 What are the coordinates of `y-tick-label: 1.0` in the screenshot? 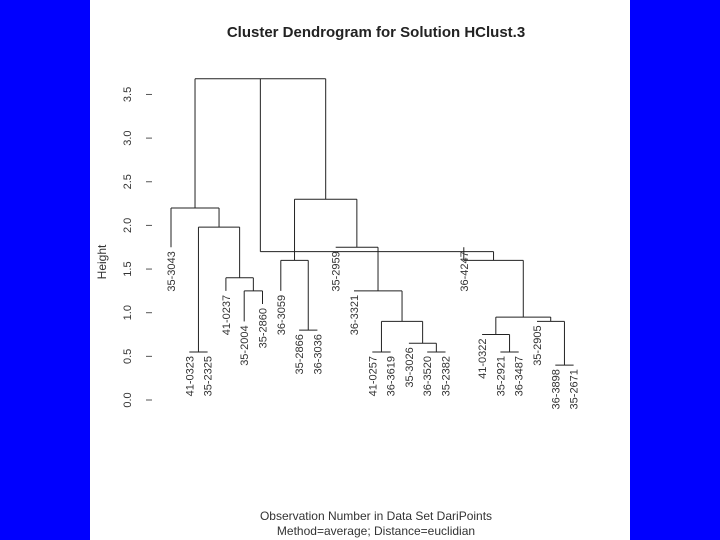 It's located at (128, 312).